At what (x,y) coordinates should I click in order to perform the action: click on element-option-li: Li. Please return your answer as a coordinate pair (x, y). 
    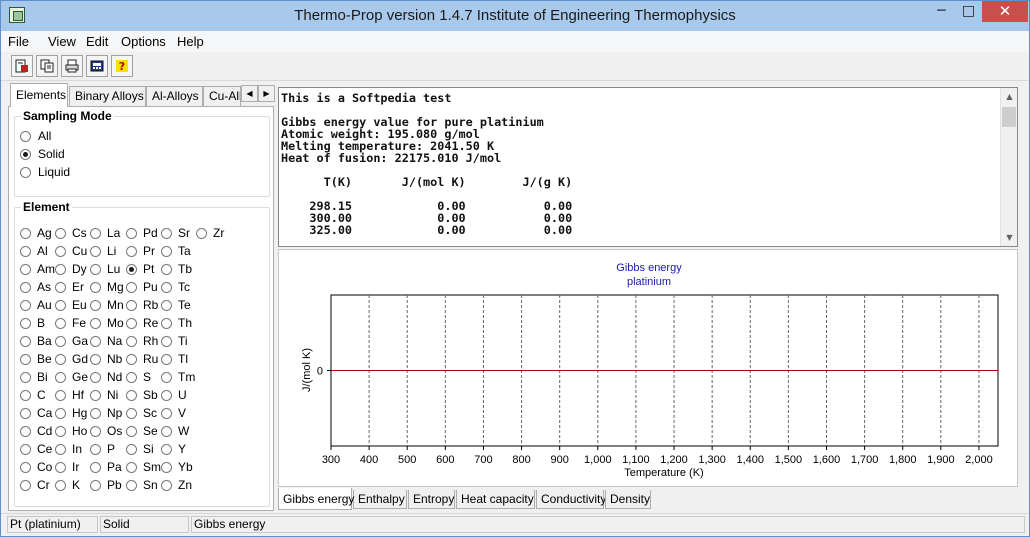
    Looking at the image, I should click on (108, 251).